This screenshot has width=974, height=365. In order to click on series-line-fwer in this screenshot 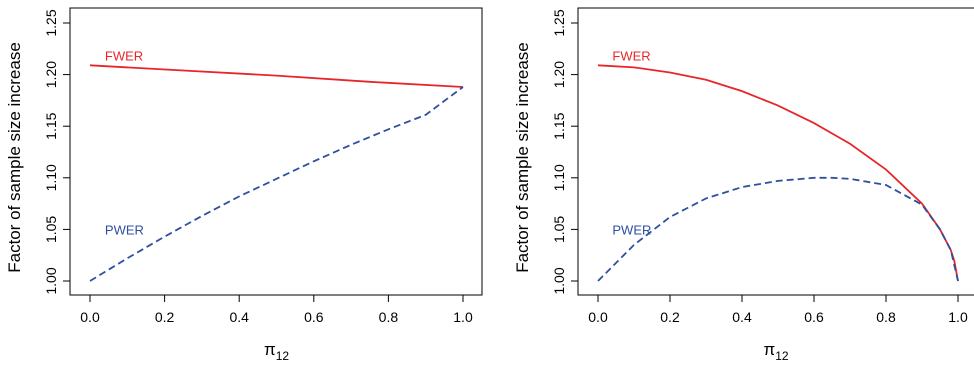, I will do `click(276, 76)`.